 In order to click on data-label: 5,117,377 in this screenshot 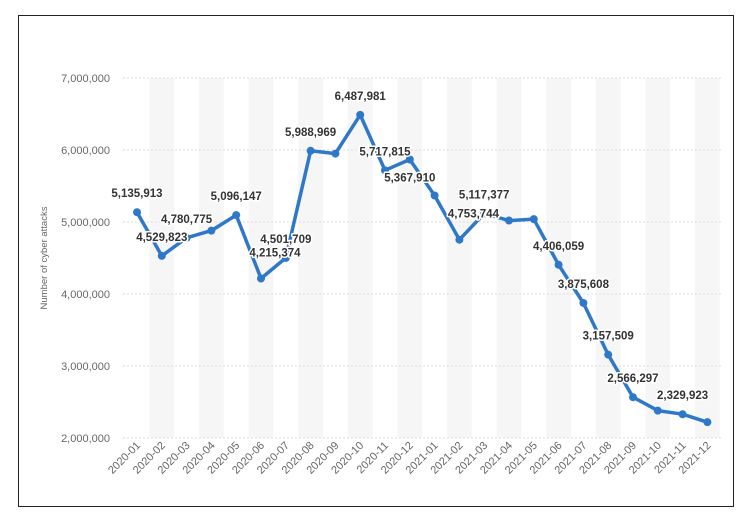, I will do `click(484, 196)`.